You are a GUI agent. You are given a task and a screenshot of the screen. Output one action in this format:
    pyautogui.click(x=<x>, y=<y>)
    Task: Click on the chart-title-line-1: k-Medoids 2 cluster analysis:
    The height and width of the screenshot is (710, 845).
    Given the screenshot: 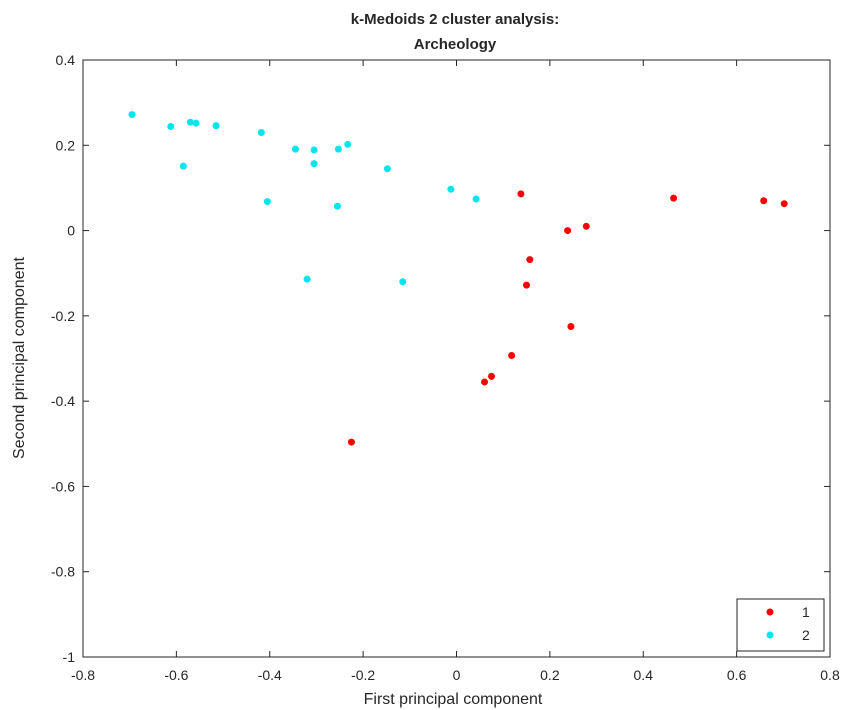 What is the action you would take?
    pyautogui.click(x=455, y=19)
    